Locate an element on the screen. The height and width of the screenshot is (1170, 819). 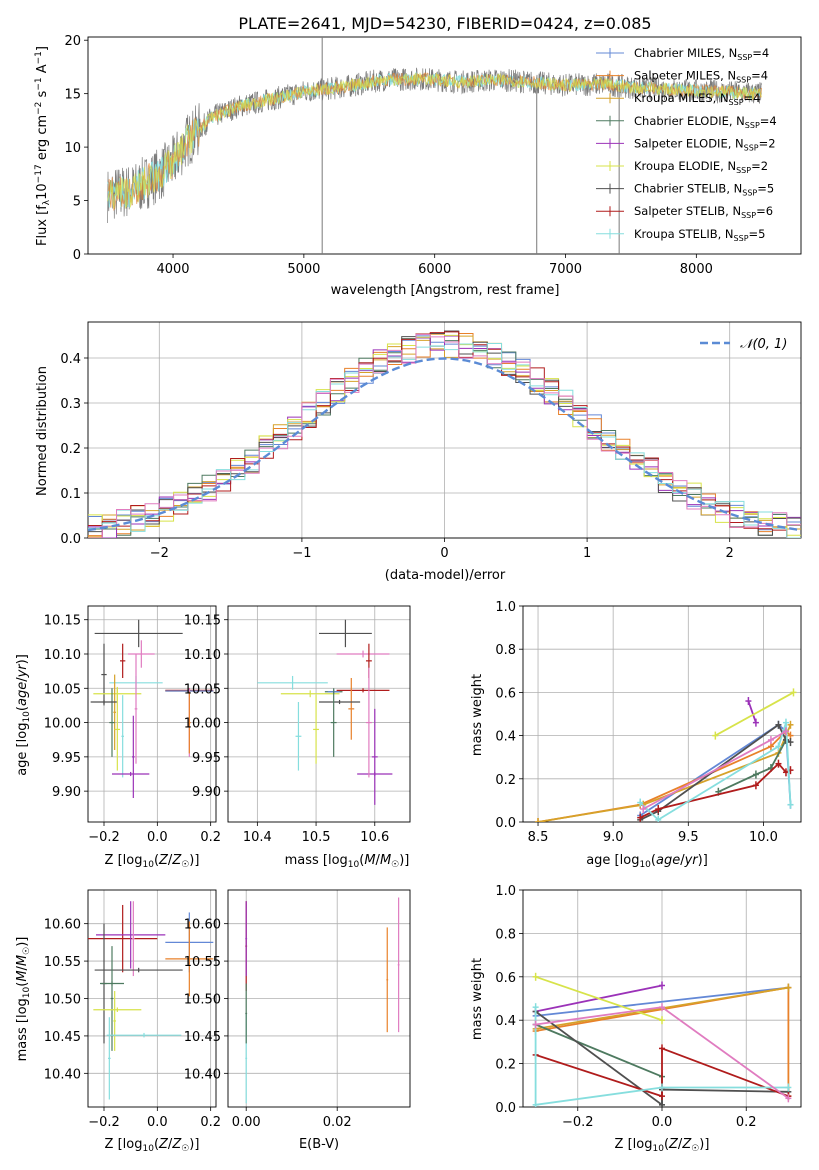
massweight-vs-age-ytick-label: 0.6 is located at coordinates (505, 693).